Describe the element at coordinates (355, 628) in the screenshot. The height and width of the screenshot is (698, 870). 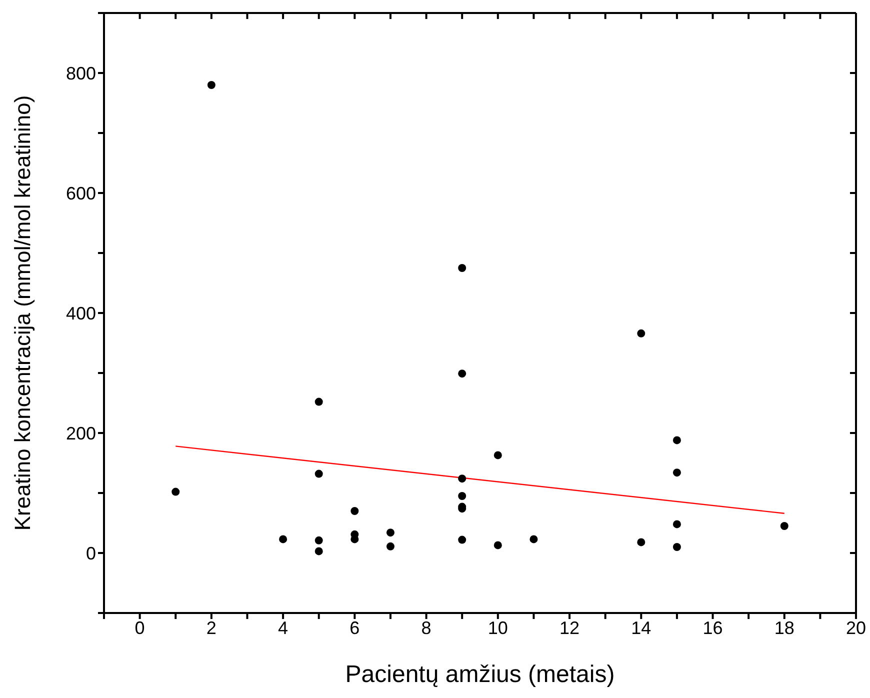
I see `x-tick-label: 6` at that location.